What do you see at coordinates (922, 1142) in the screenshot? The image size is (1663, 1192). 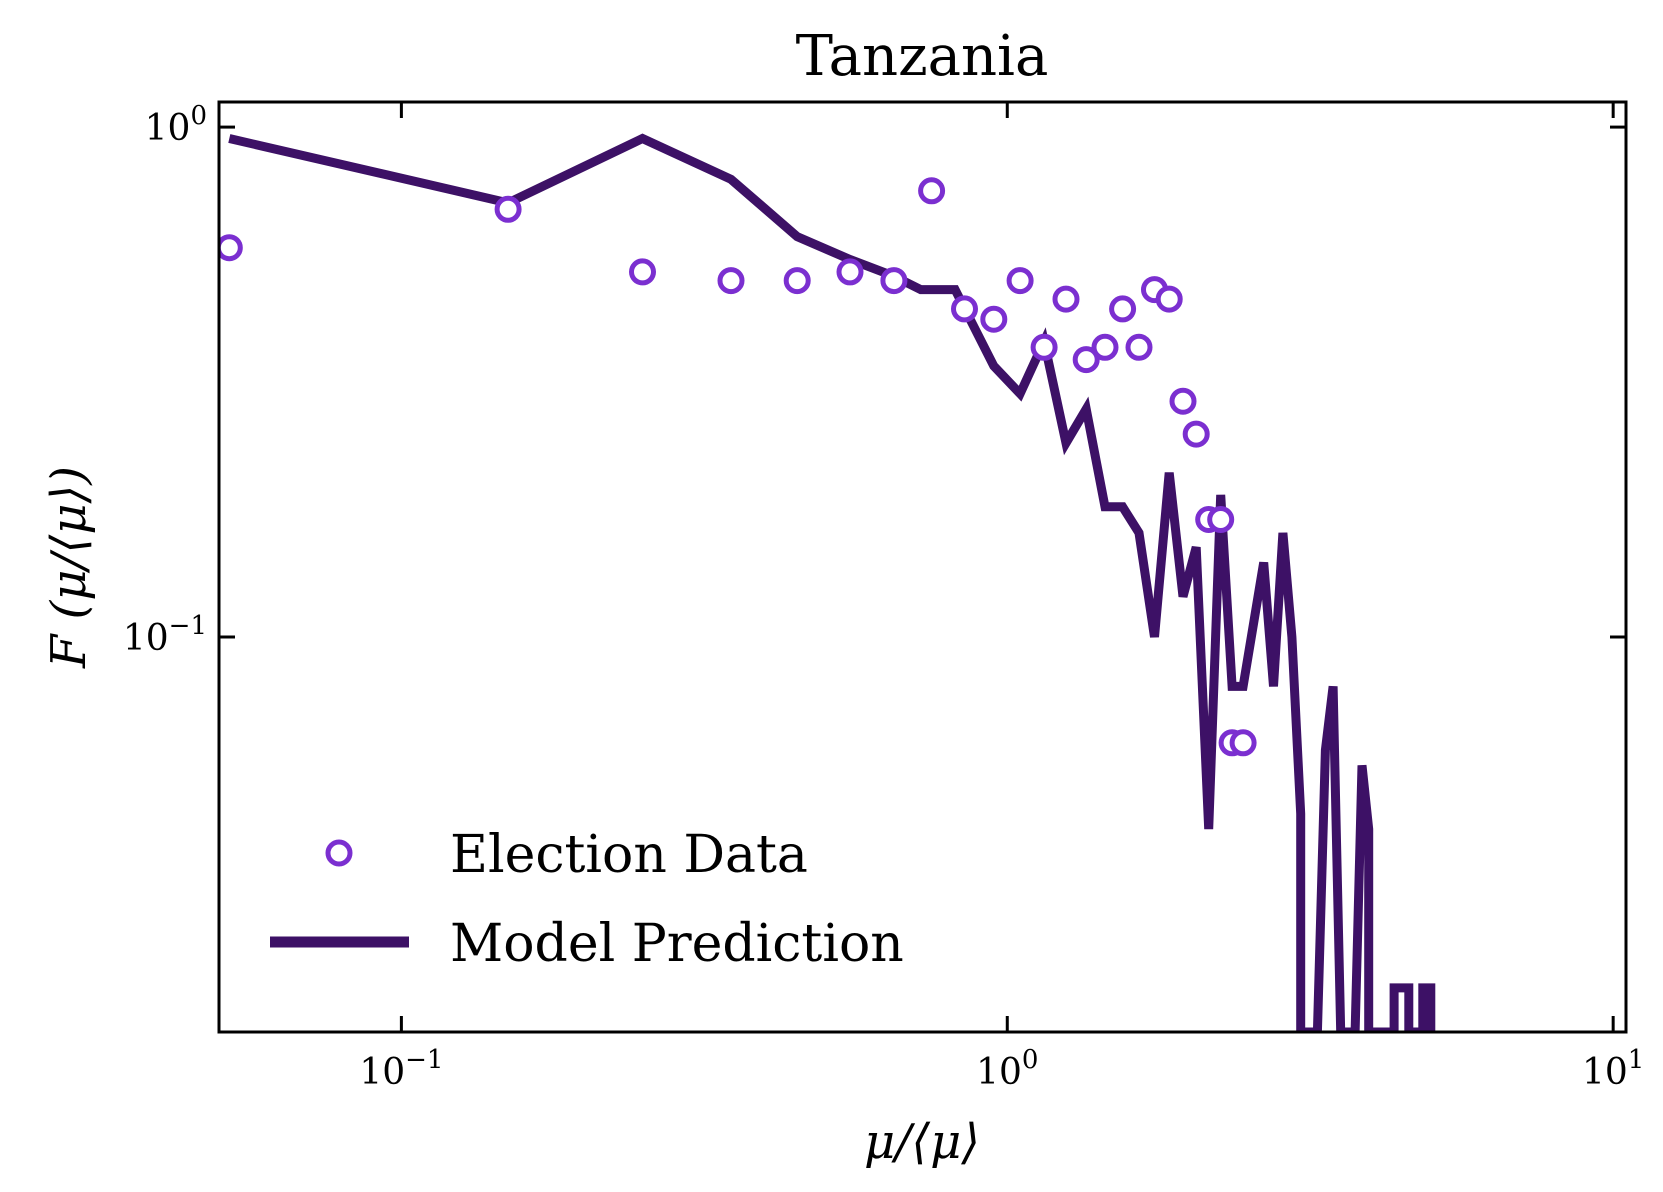 I see `x-axis-label: μ/⟨μ⟩` at bounding box center [922, 1142].